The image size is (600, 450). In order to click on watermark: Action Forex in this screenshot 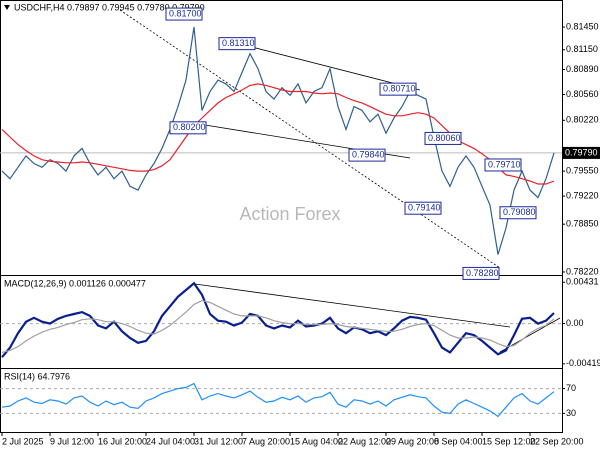, I will do `click(289, 214)`.